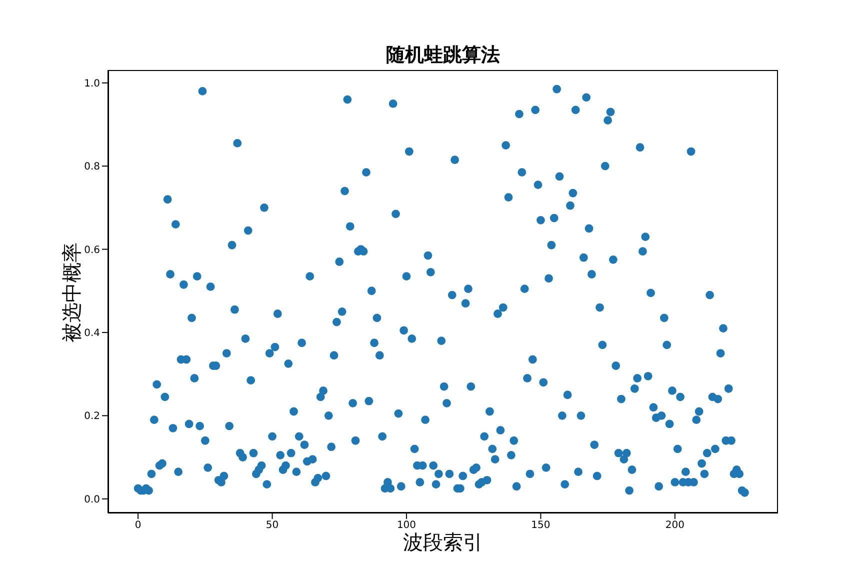  What do you see at coordinates (92, 250) in the screenshot?
I see `y-tick-label: 0.6` at bounding box center [92, 250].